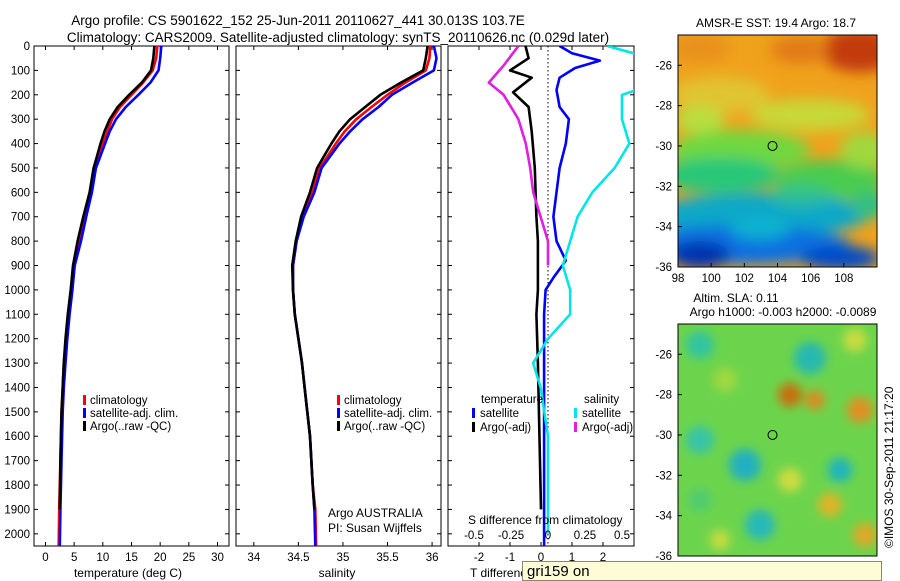 The height and width of the screenshot is (581, 900). I want to click on sst-map-panel: AMSR-E SST: 19.4 Argo: 18.7, so click(766, 150).